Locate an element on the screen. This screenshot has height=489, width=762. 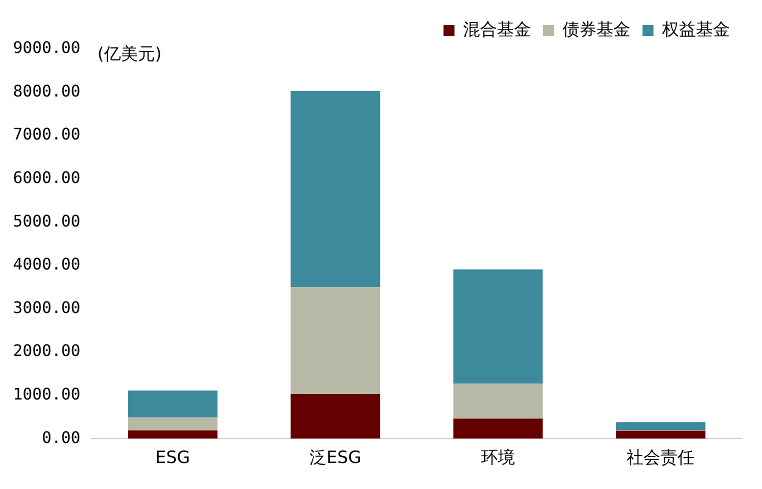
x-tick-label: ESG is located at coordinates (172, 458).